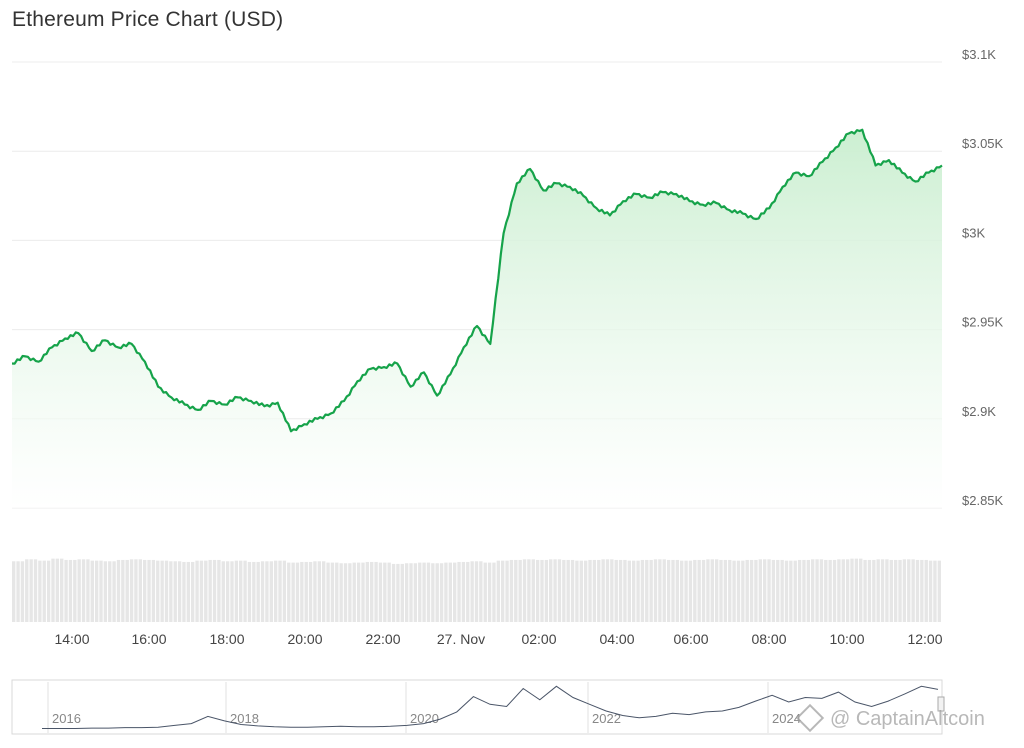  I want to click on y-tick-label: $3.05K, so click(983, 143).